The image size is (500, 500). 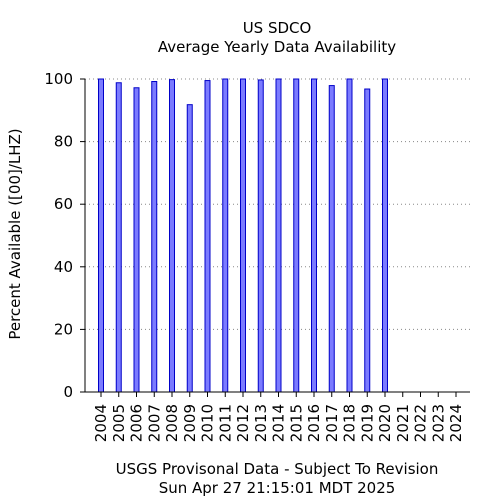 I want to click on bar-2017, so click(x=331, y=239).